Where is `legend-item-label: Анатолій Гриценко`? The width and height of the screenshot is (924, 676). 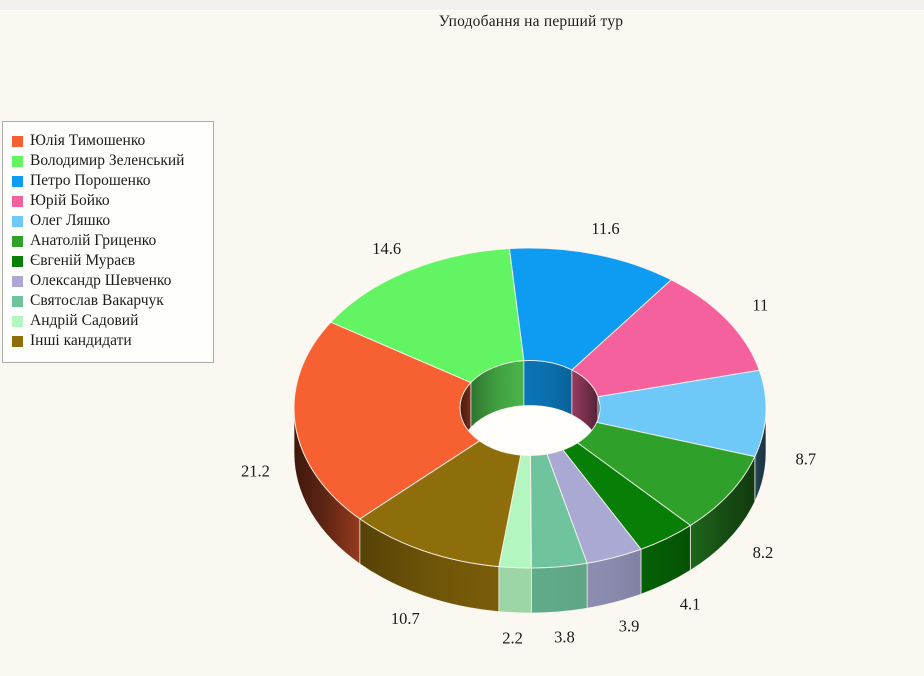 legend-item-label: Анатолій Гриценко is located at coordinates (93, 240).